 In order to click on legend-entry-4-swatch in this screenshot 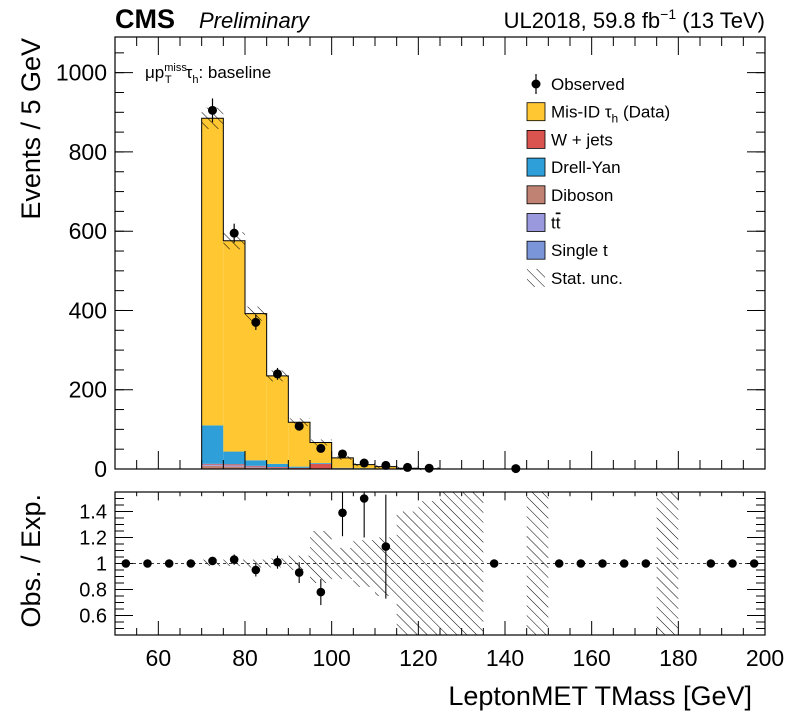, I will do `click(536, 195)`.